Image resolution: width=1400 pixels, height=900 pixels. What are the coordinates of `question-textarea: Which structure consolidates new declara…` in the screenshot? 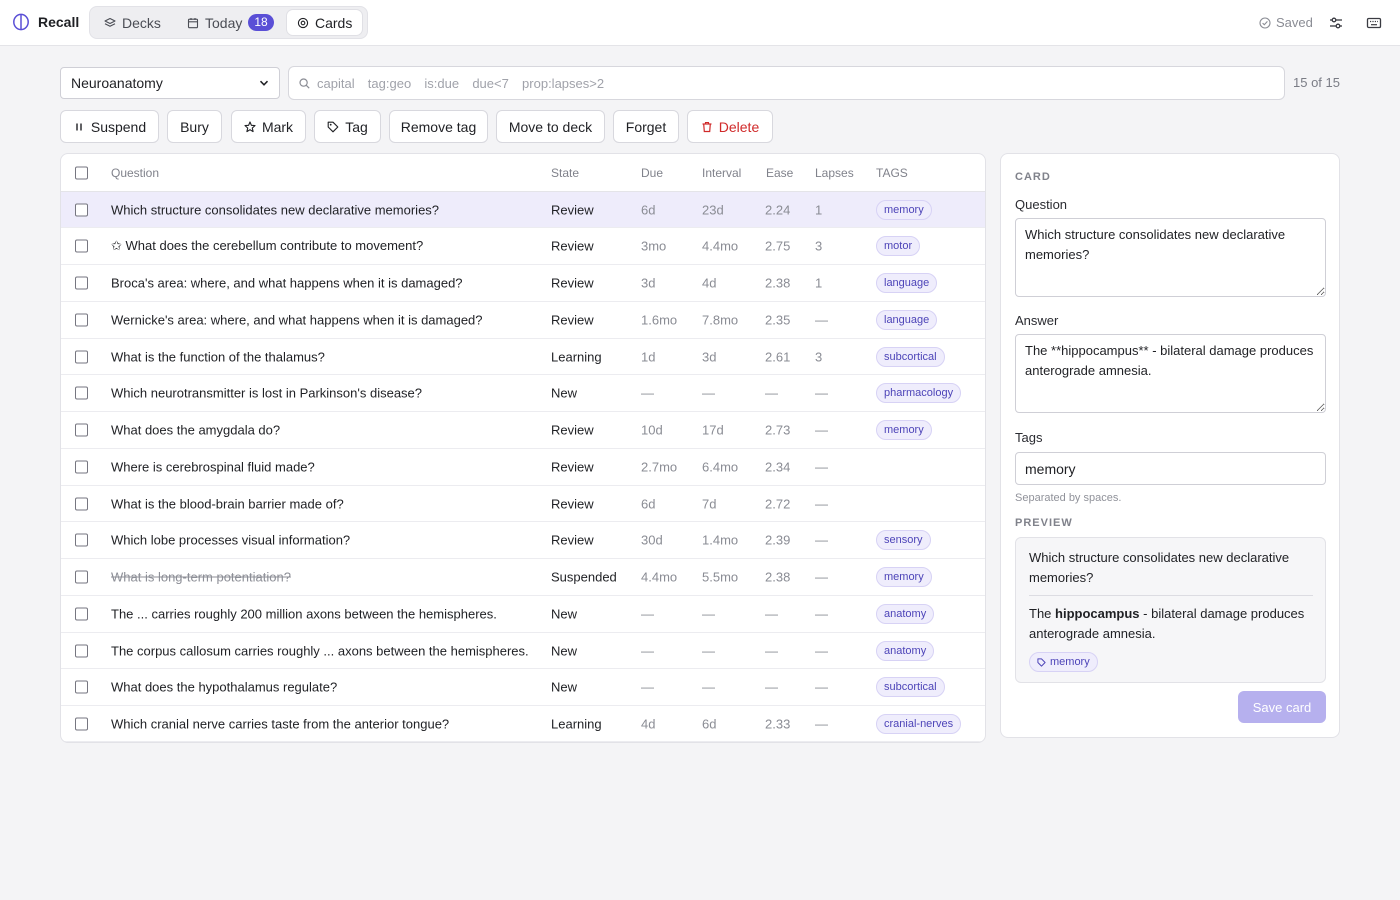 It's located at (1170, 257).